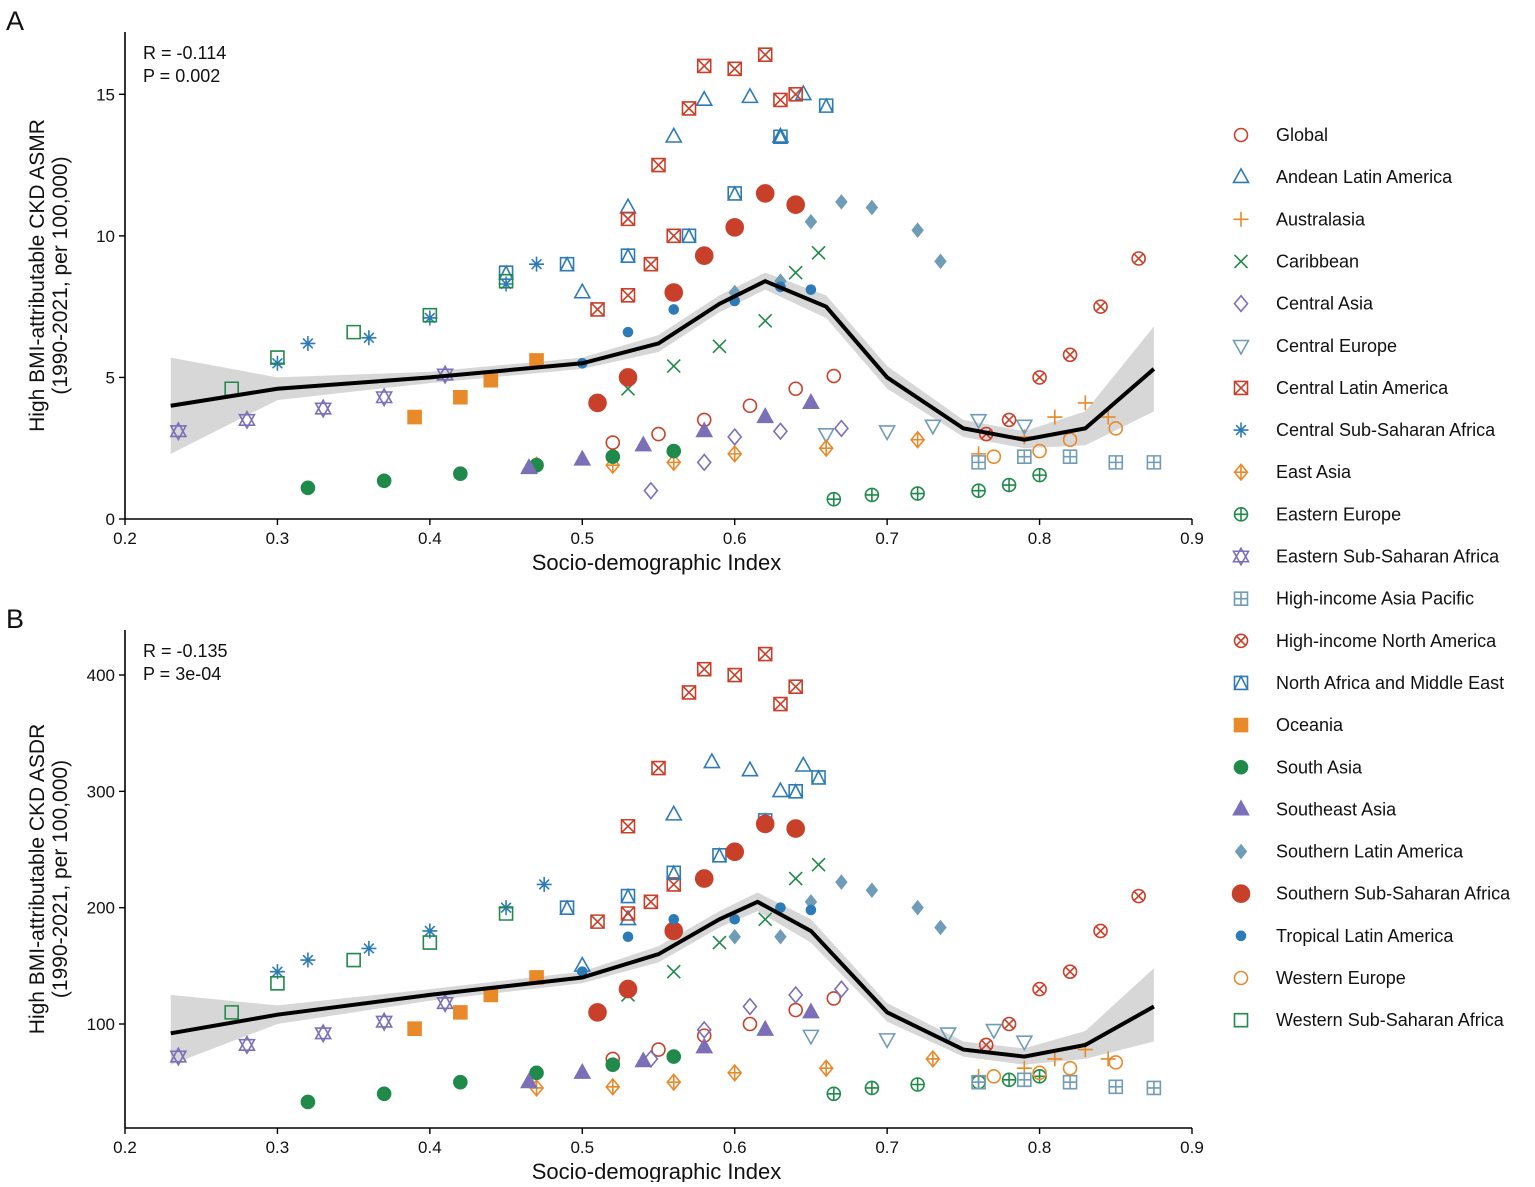  Describe the element at coordinates (1319, 767) in the screenshot. I see `legend-label: South Asia` at that location.